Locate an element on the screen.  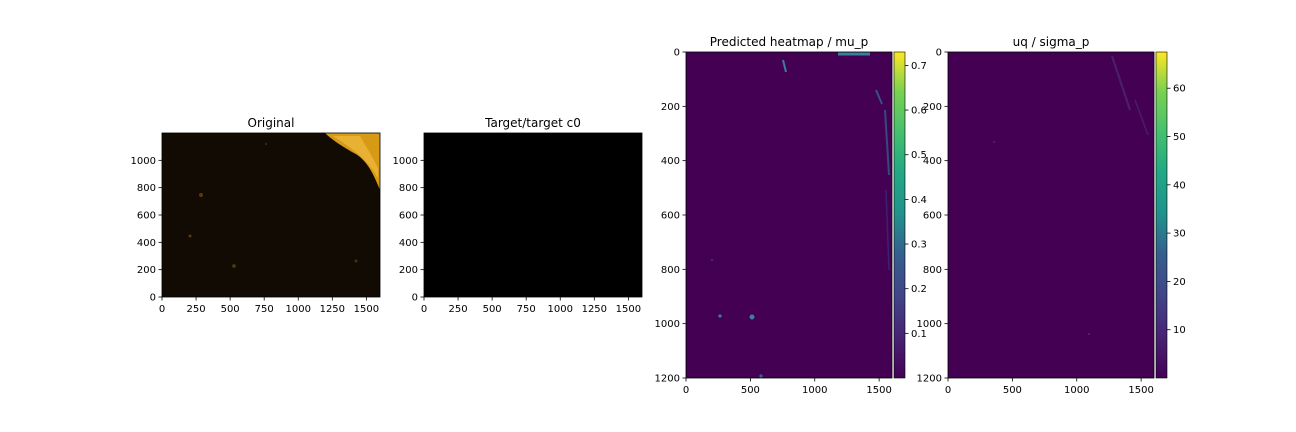
axis-ticks: 0 500 1000 1500 0 200 400 600 800 1000 1200 is located at coordinates (1035, 222).